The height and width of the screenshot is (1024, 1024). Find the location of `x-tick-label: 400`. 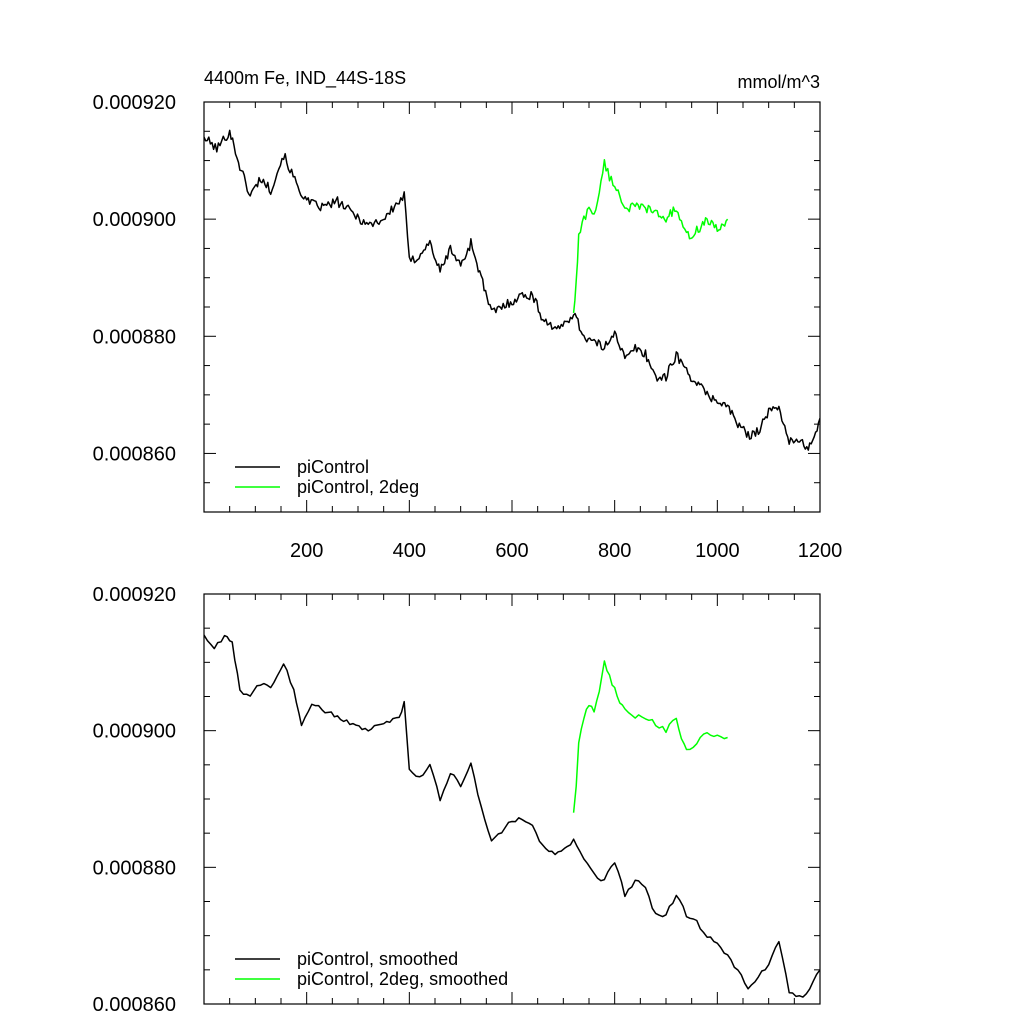

x-tick-label: 400 is located at coordinates (409, 551).